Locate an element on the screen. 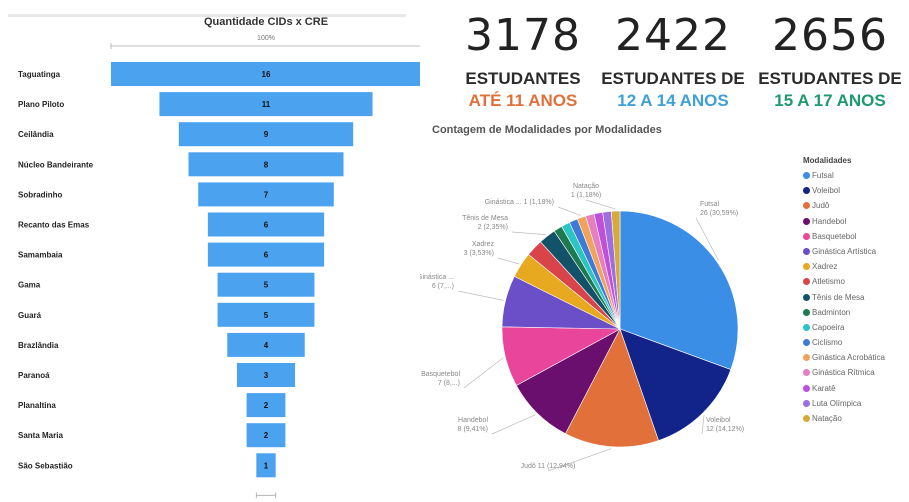  kpi-under-11: 3178 ESTUDANTES ATÉ 11 ANOS is located at coordinates (523, 60).